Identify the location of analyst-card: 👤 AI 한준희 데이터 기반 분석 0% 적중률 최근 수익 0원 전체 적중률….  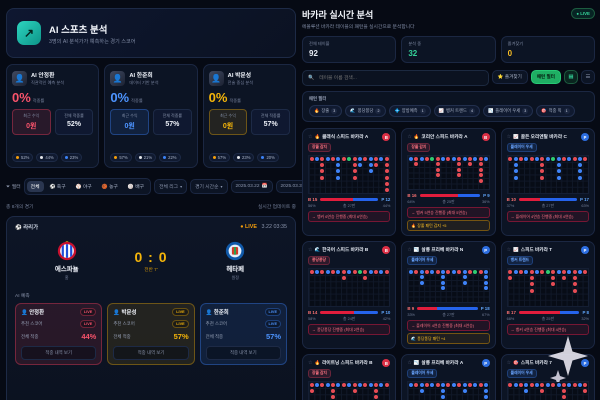
(151, 116).